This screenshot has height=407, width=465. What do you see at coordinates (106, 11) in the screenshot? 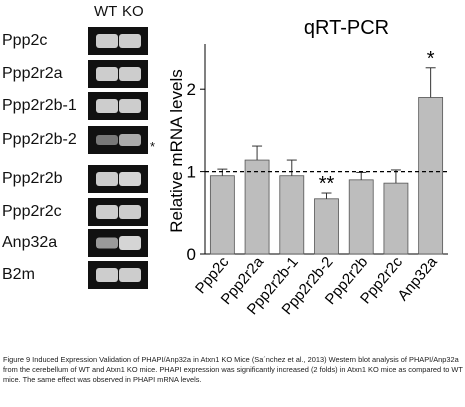
I see `wt-column-label: WT` at bounding box center [106, 11].